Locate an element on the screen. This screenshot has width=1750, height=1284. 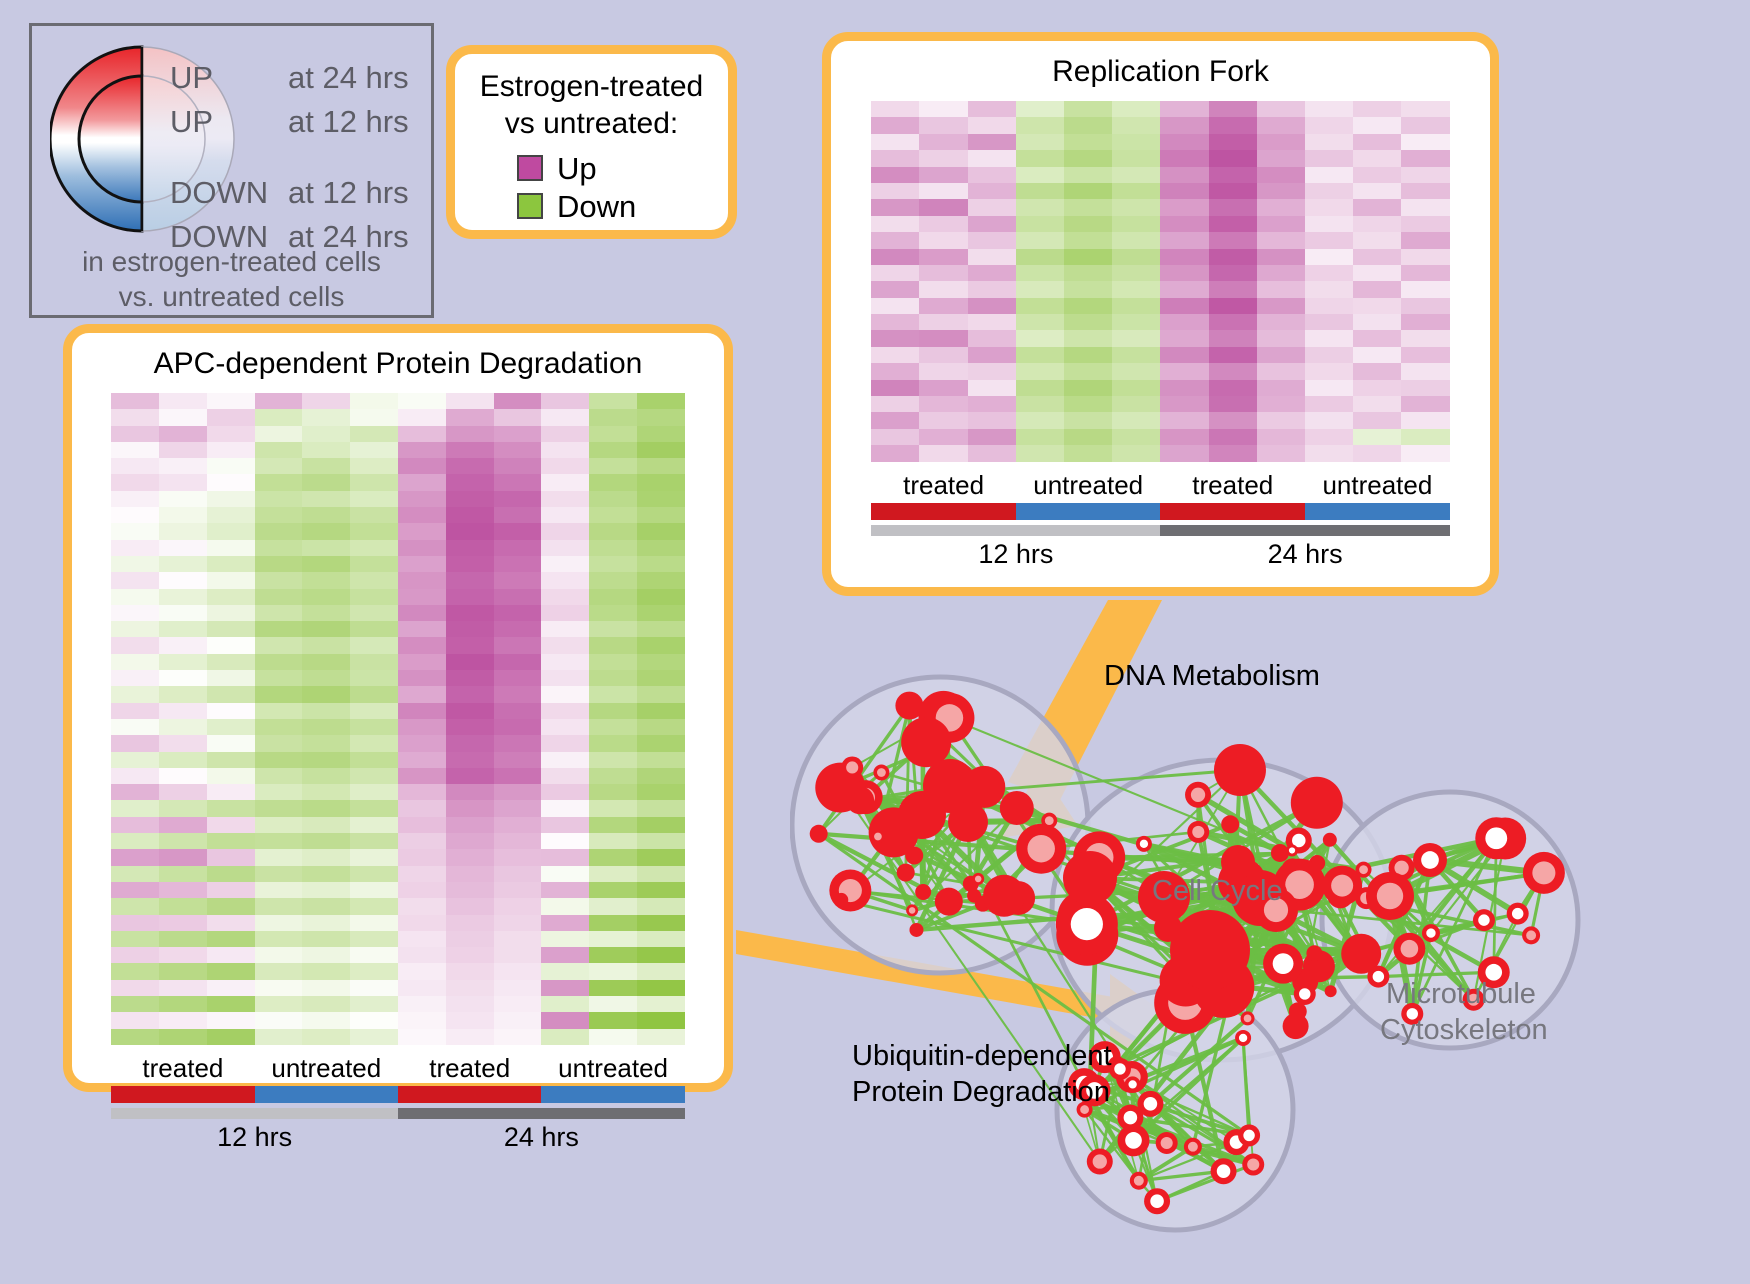
axis-label-treated-24: treated is located at coordinates (1232, 485).